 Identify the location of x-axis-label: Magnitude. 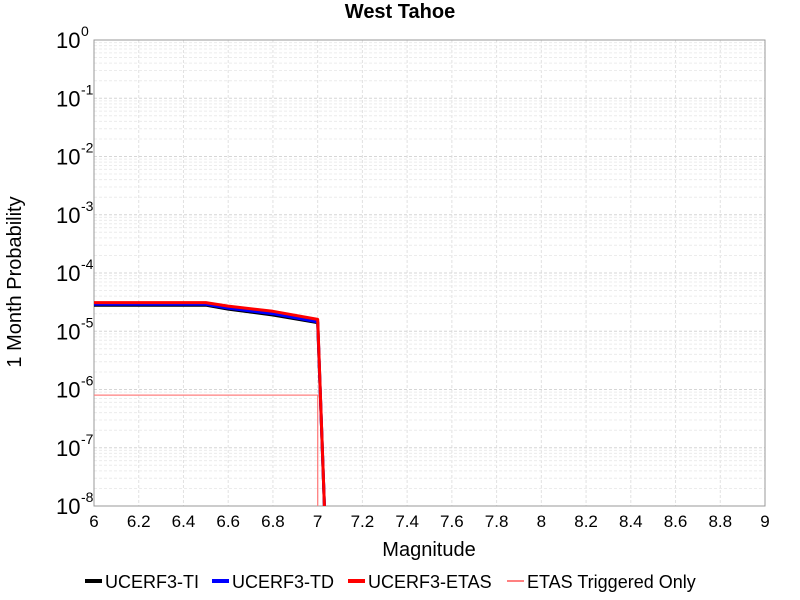
(428, 550).